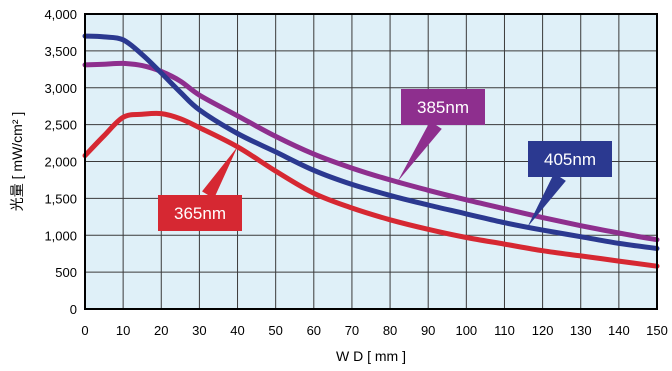  I want to click on callout-385nm: 385nm, so click(441, 135).